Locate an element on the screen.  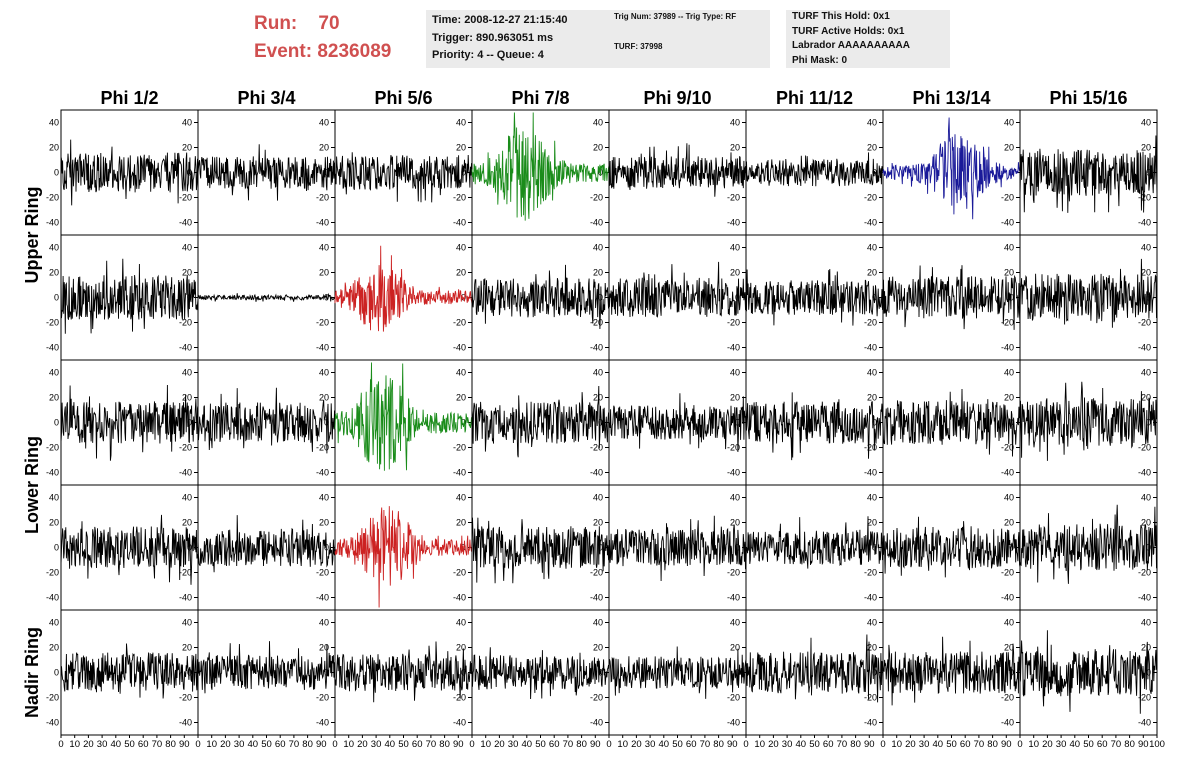
x-tick-label-c1: 70 is located at coordinates (157, 744).